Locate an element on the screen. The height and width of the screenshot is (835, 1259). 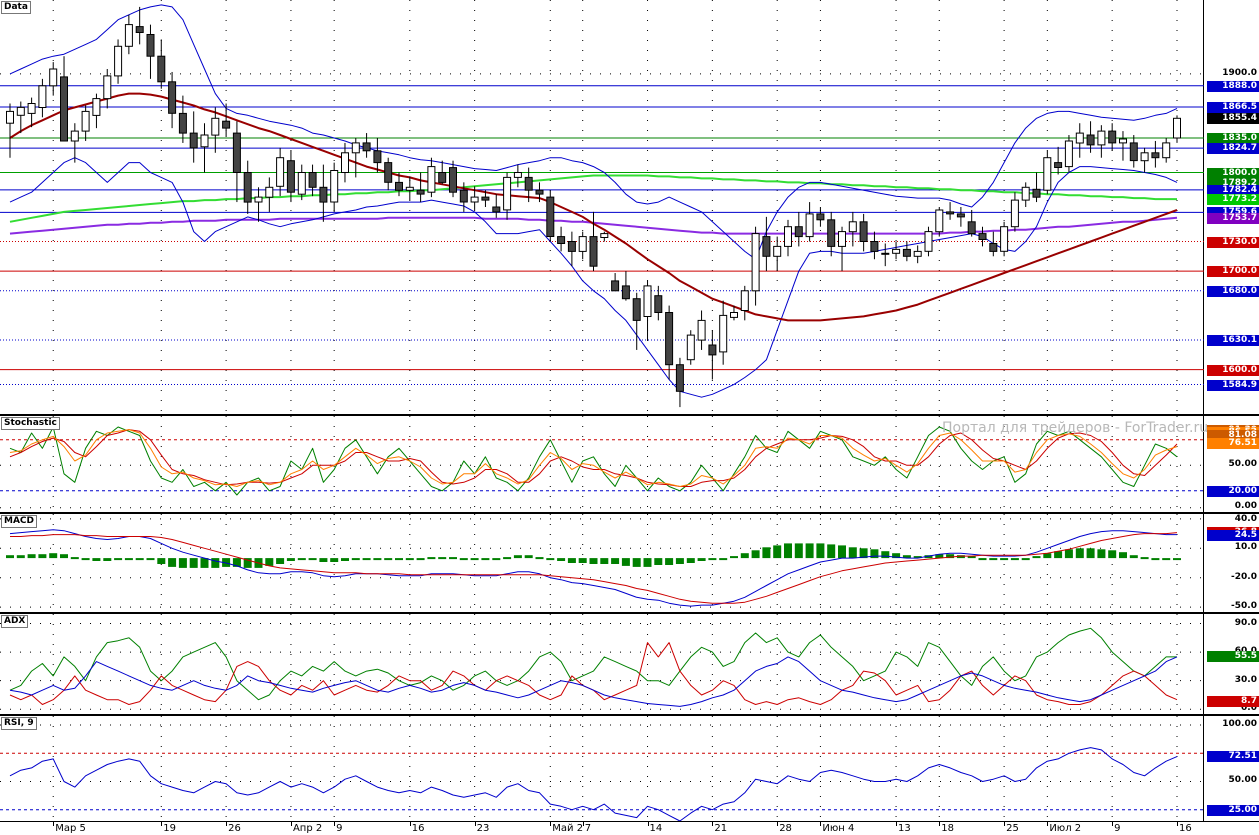
stochastic-plot is located at coordinates (602, 464).